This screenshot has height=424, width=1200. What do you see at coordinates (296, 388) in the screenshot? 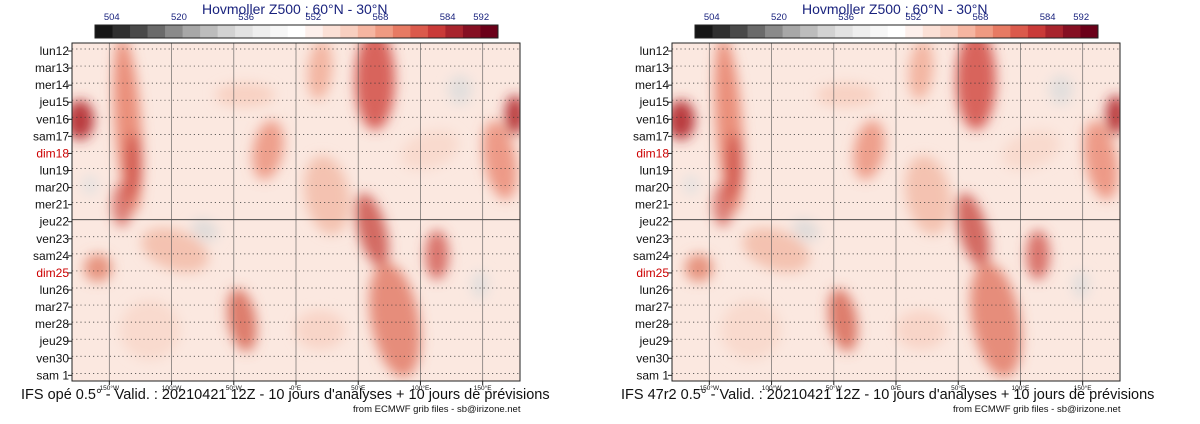
I see `x-tick-label: 0°E` at bounding box center [296, 388].